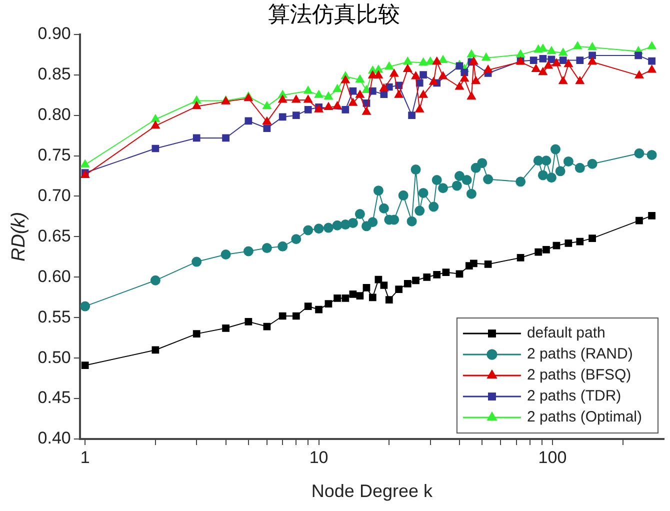 The height and width of the screenshot is (511, 670). Describe the element at coordinates (54, 114) in the screenshot. I see `y-tick-label: 0.80` at that location.